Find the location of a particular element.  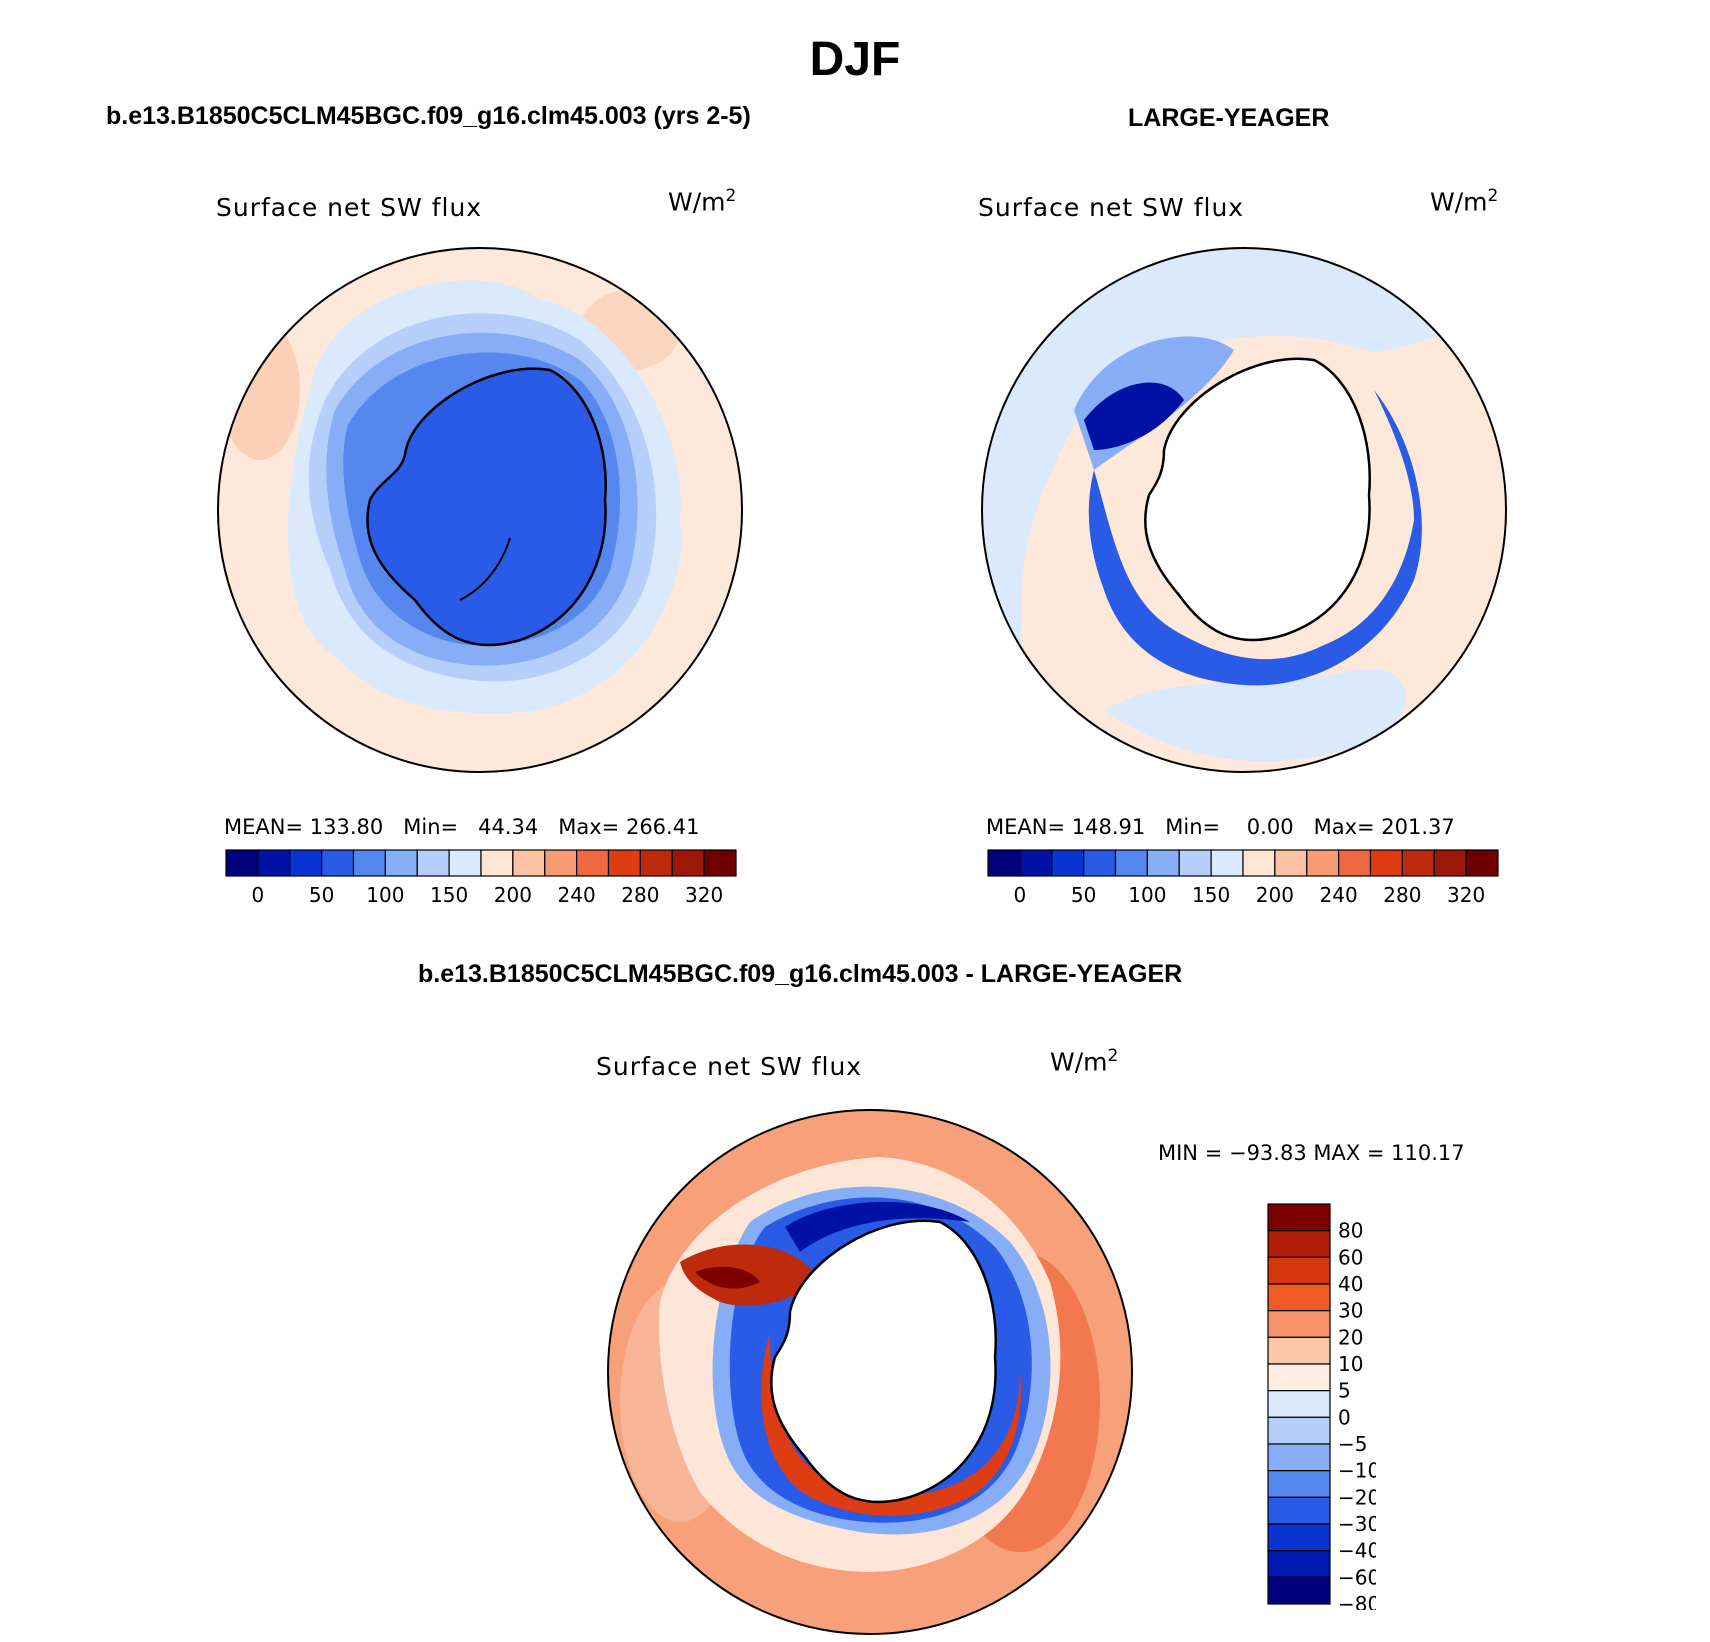

colorbar-label: 80 is located at coordinates (1350, 1231).